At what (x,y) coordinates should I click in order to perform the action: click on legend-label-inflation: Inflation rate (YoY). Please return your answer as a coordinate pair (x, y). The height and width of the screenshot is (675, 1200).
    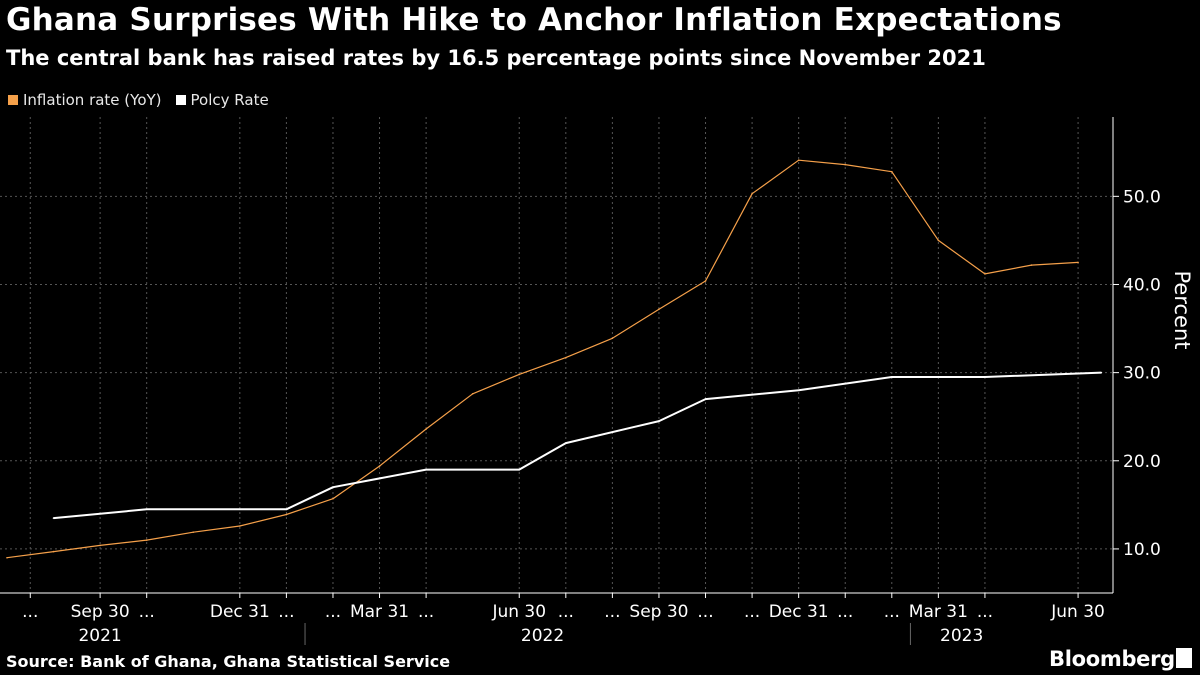
    Looking at the image, I should click on (92, 100).